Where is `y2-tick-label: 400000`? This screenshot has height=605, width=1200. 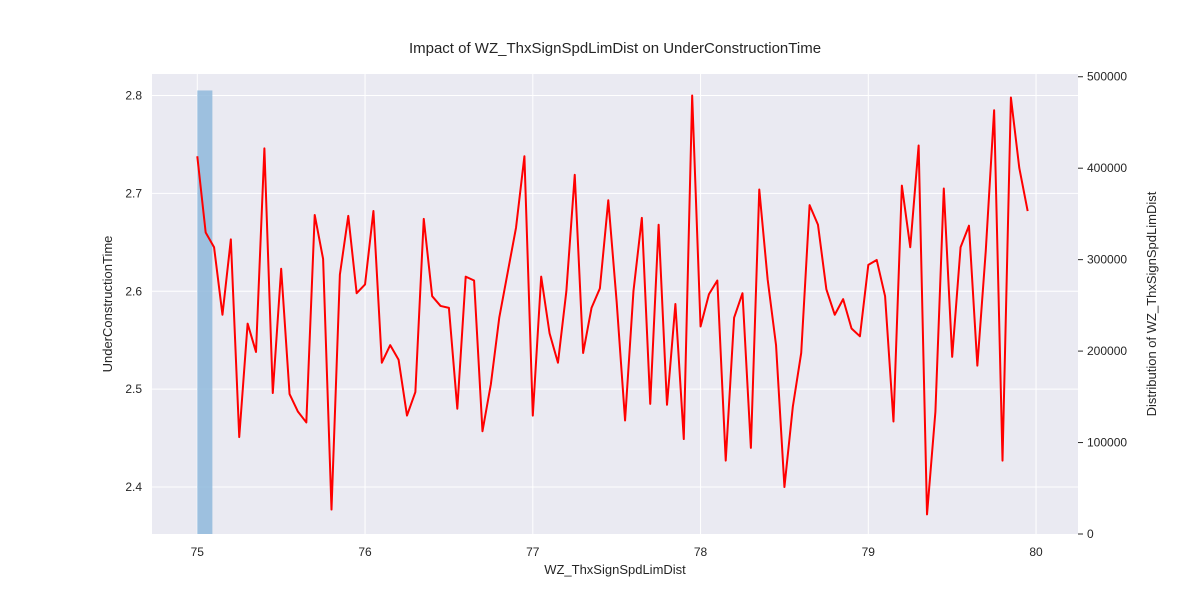
y2-tick-label: 400000 is located at coordinates (1107, 168).